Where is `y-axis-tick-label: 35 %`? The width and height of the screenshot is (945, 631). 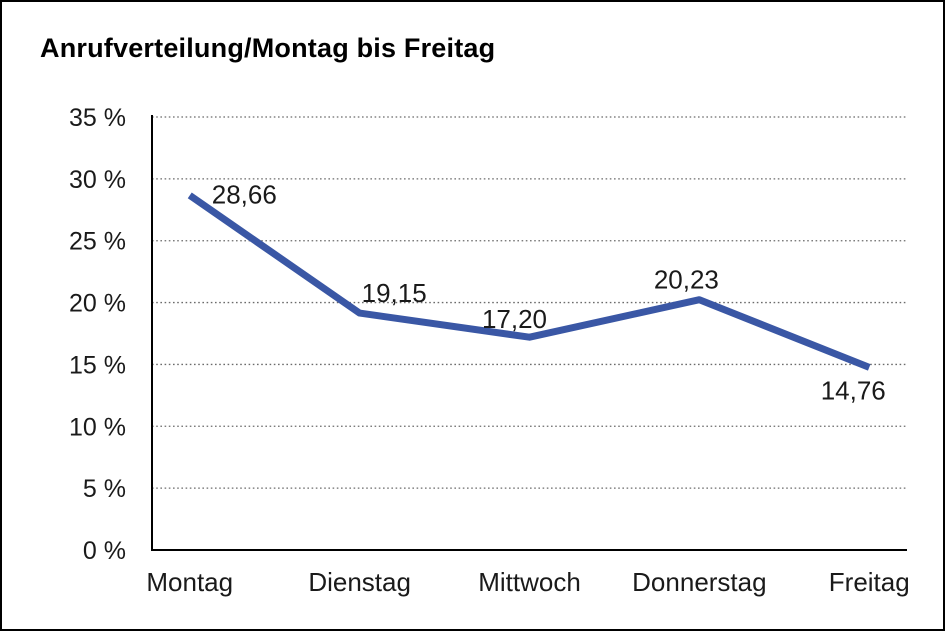
y-axis-tick-label: 35 % is located at coordinates (97, 118).